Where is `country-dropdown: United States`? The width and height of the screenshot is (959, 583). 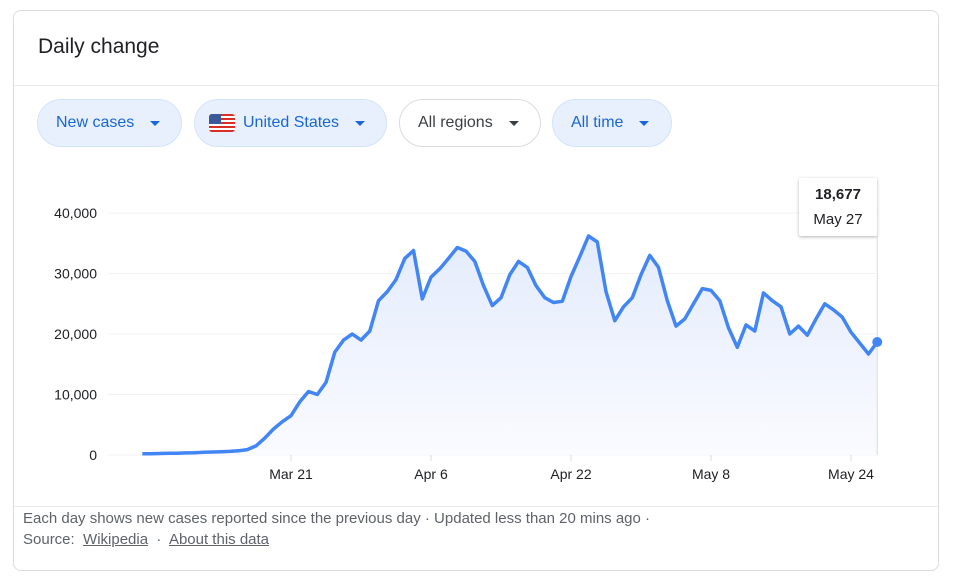
country-dropdown: United States is located at coordinates (290, 123).